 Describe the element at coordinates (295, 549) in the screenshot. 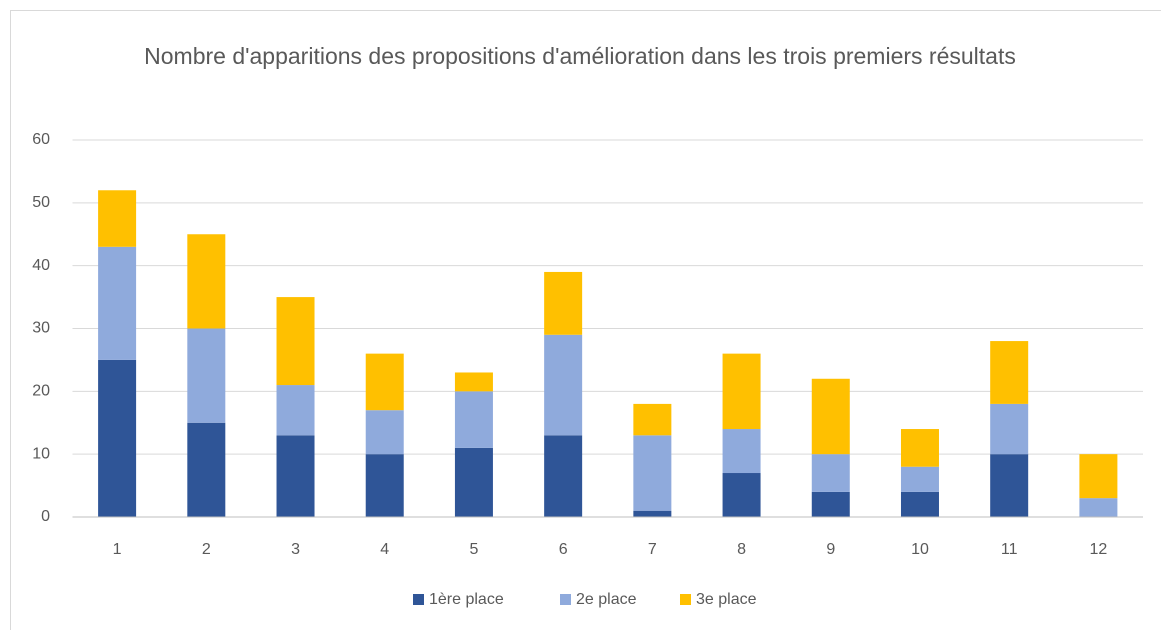

I see `x-tick-label: 3` at that location.